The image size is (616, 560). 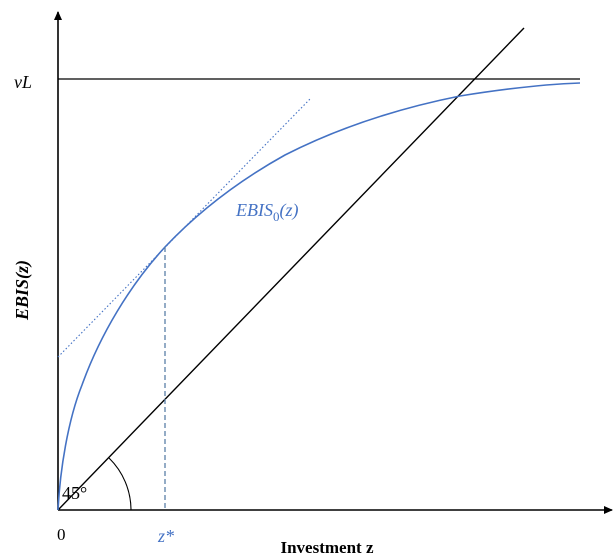 I want to click on curve-label-subscript: 0, so click(x=276, y=216).